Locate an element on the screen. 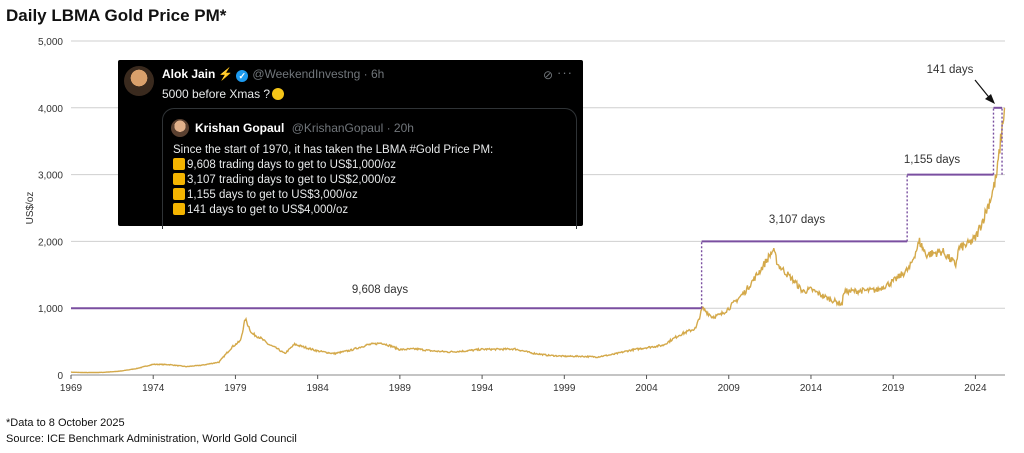  y-tick-label: 1,000 is located at coordinates (50, 309).